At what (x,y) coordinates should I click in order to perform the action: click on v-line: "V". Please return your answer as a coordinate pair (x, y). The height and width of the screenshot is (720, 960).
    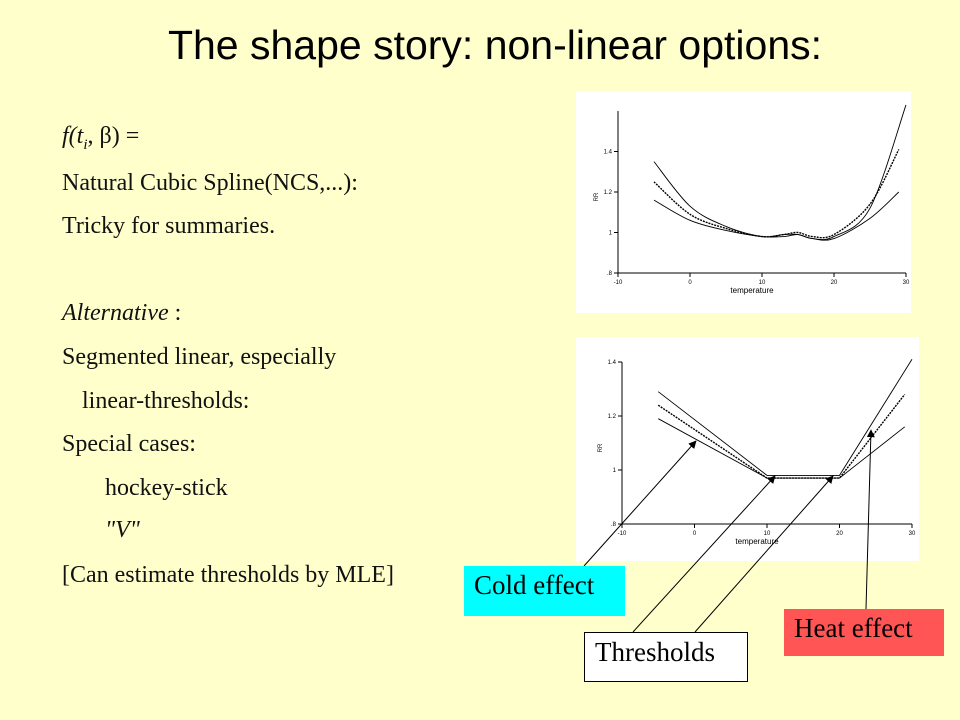
    Looking at the image, I should click on (122, 530).